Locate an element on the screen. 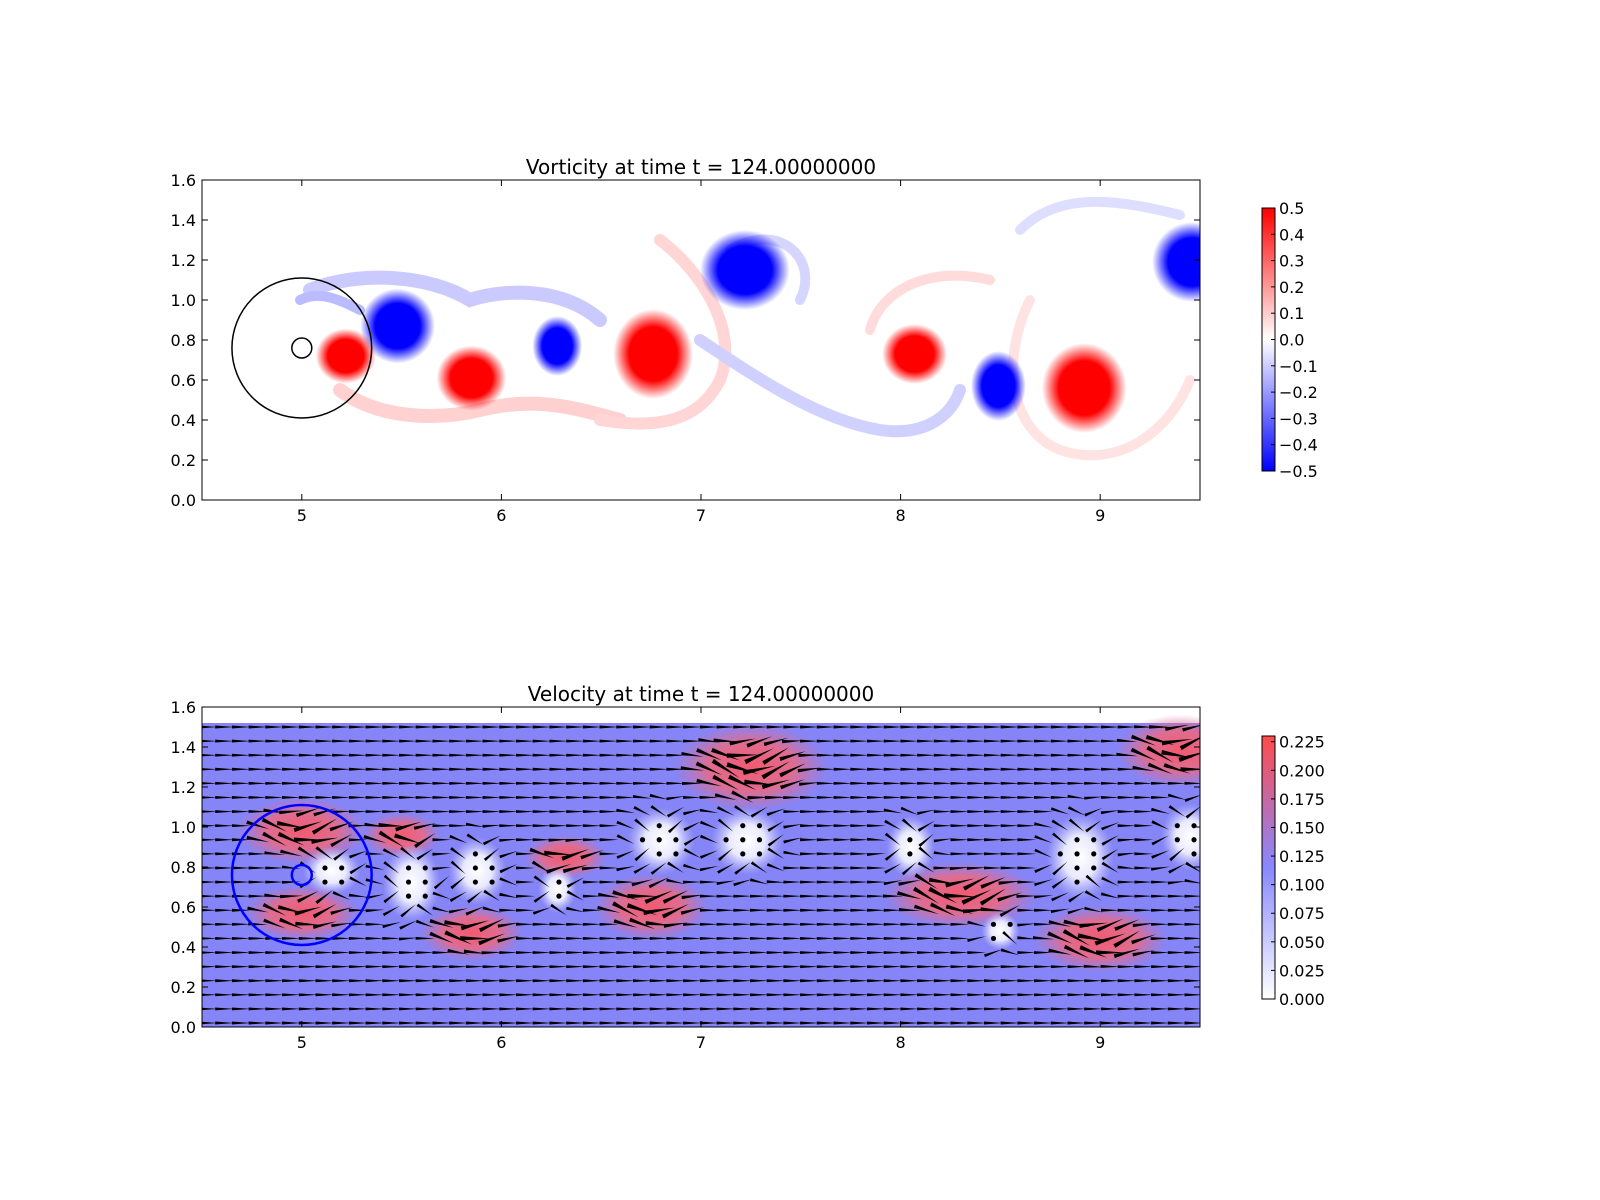 The height and width of the screenshot is (1200, 1600). velocity-colorbar-gradient is located at coordinates (1268, 867).